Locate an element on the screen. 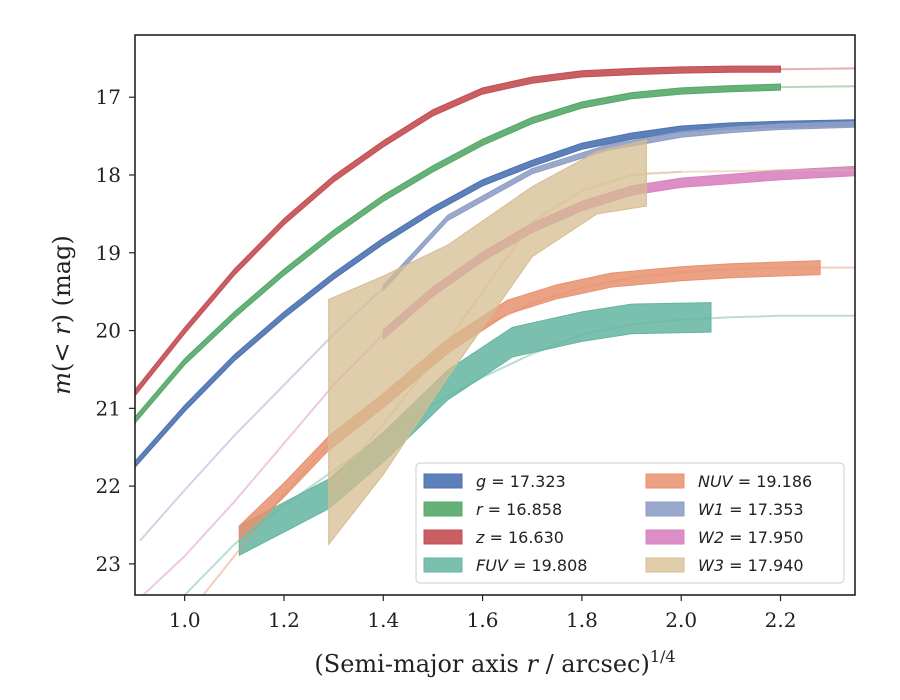 This screenshot has height=700, width=900. y-tick-label: 23 is located at coordinates (108, 564).